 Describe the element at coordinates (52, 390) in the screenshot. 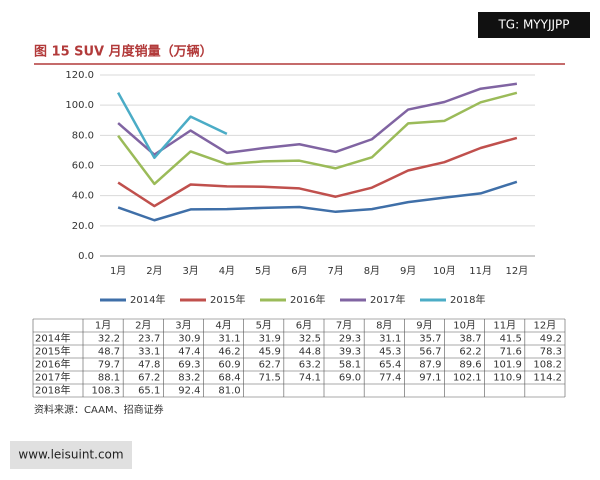

I see `table-row-label: 2018年` at that location.